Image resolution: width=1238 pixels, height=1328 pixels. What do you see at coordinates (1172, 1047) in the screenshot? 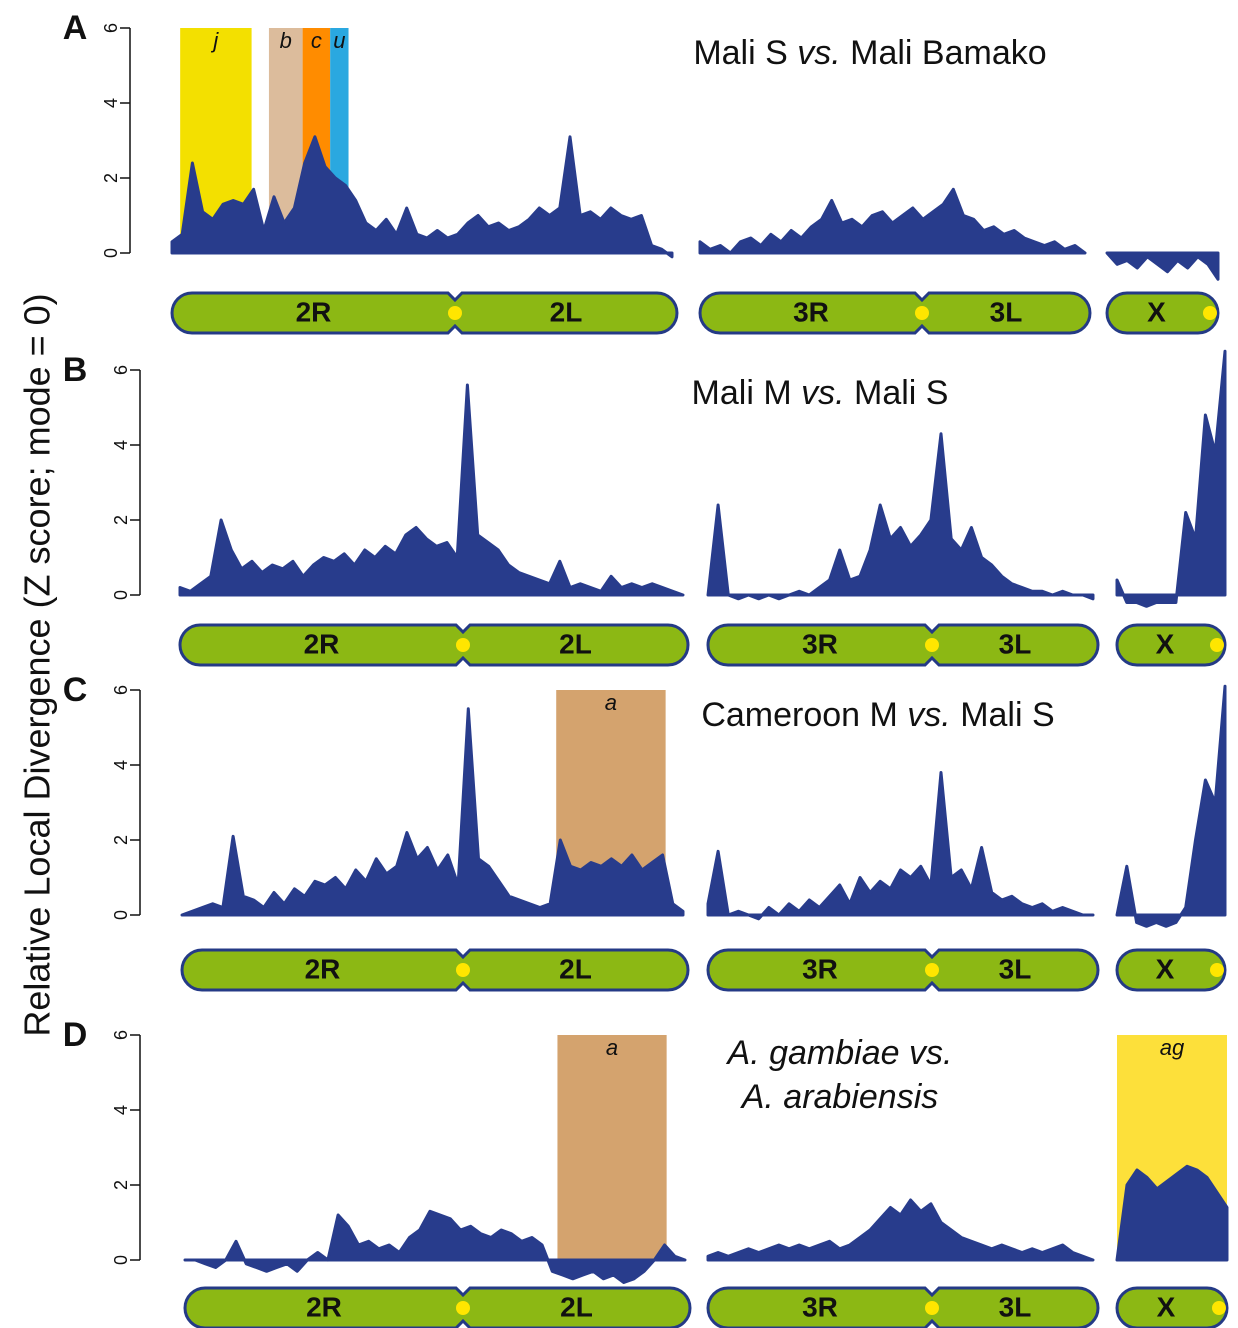
I see `highlight-label: ag` at bounding box center [1172, 1047].